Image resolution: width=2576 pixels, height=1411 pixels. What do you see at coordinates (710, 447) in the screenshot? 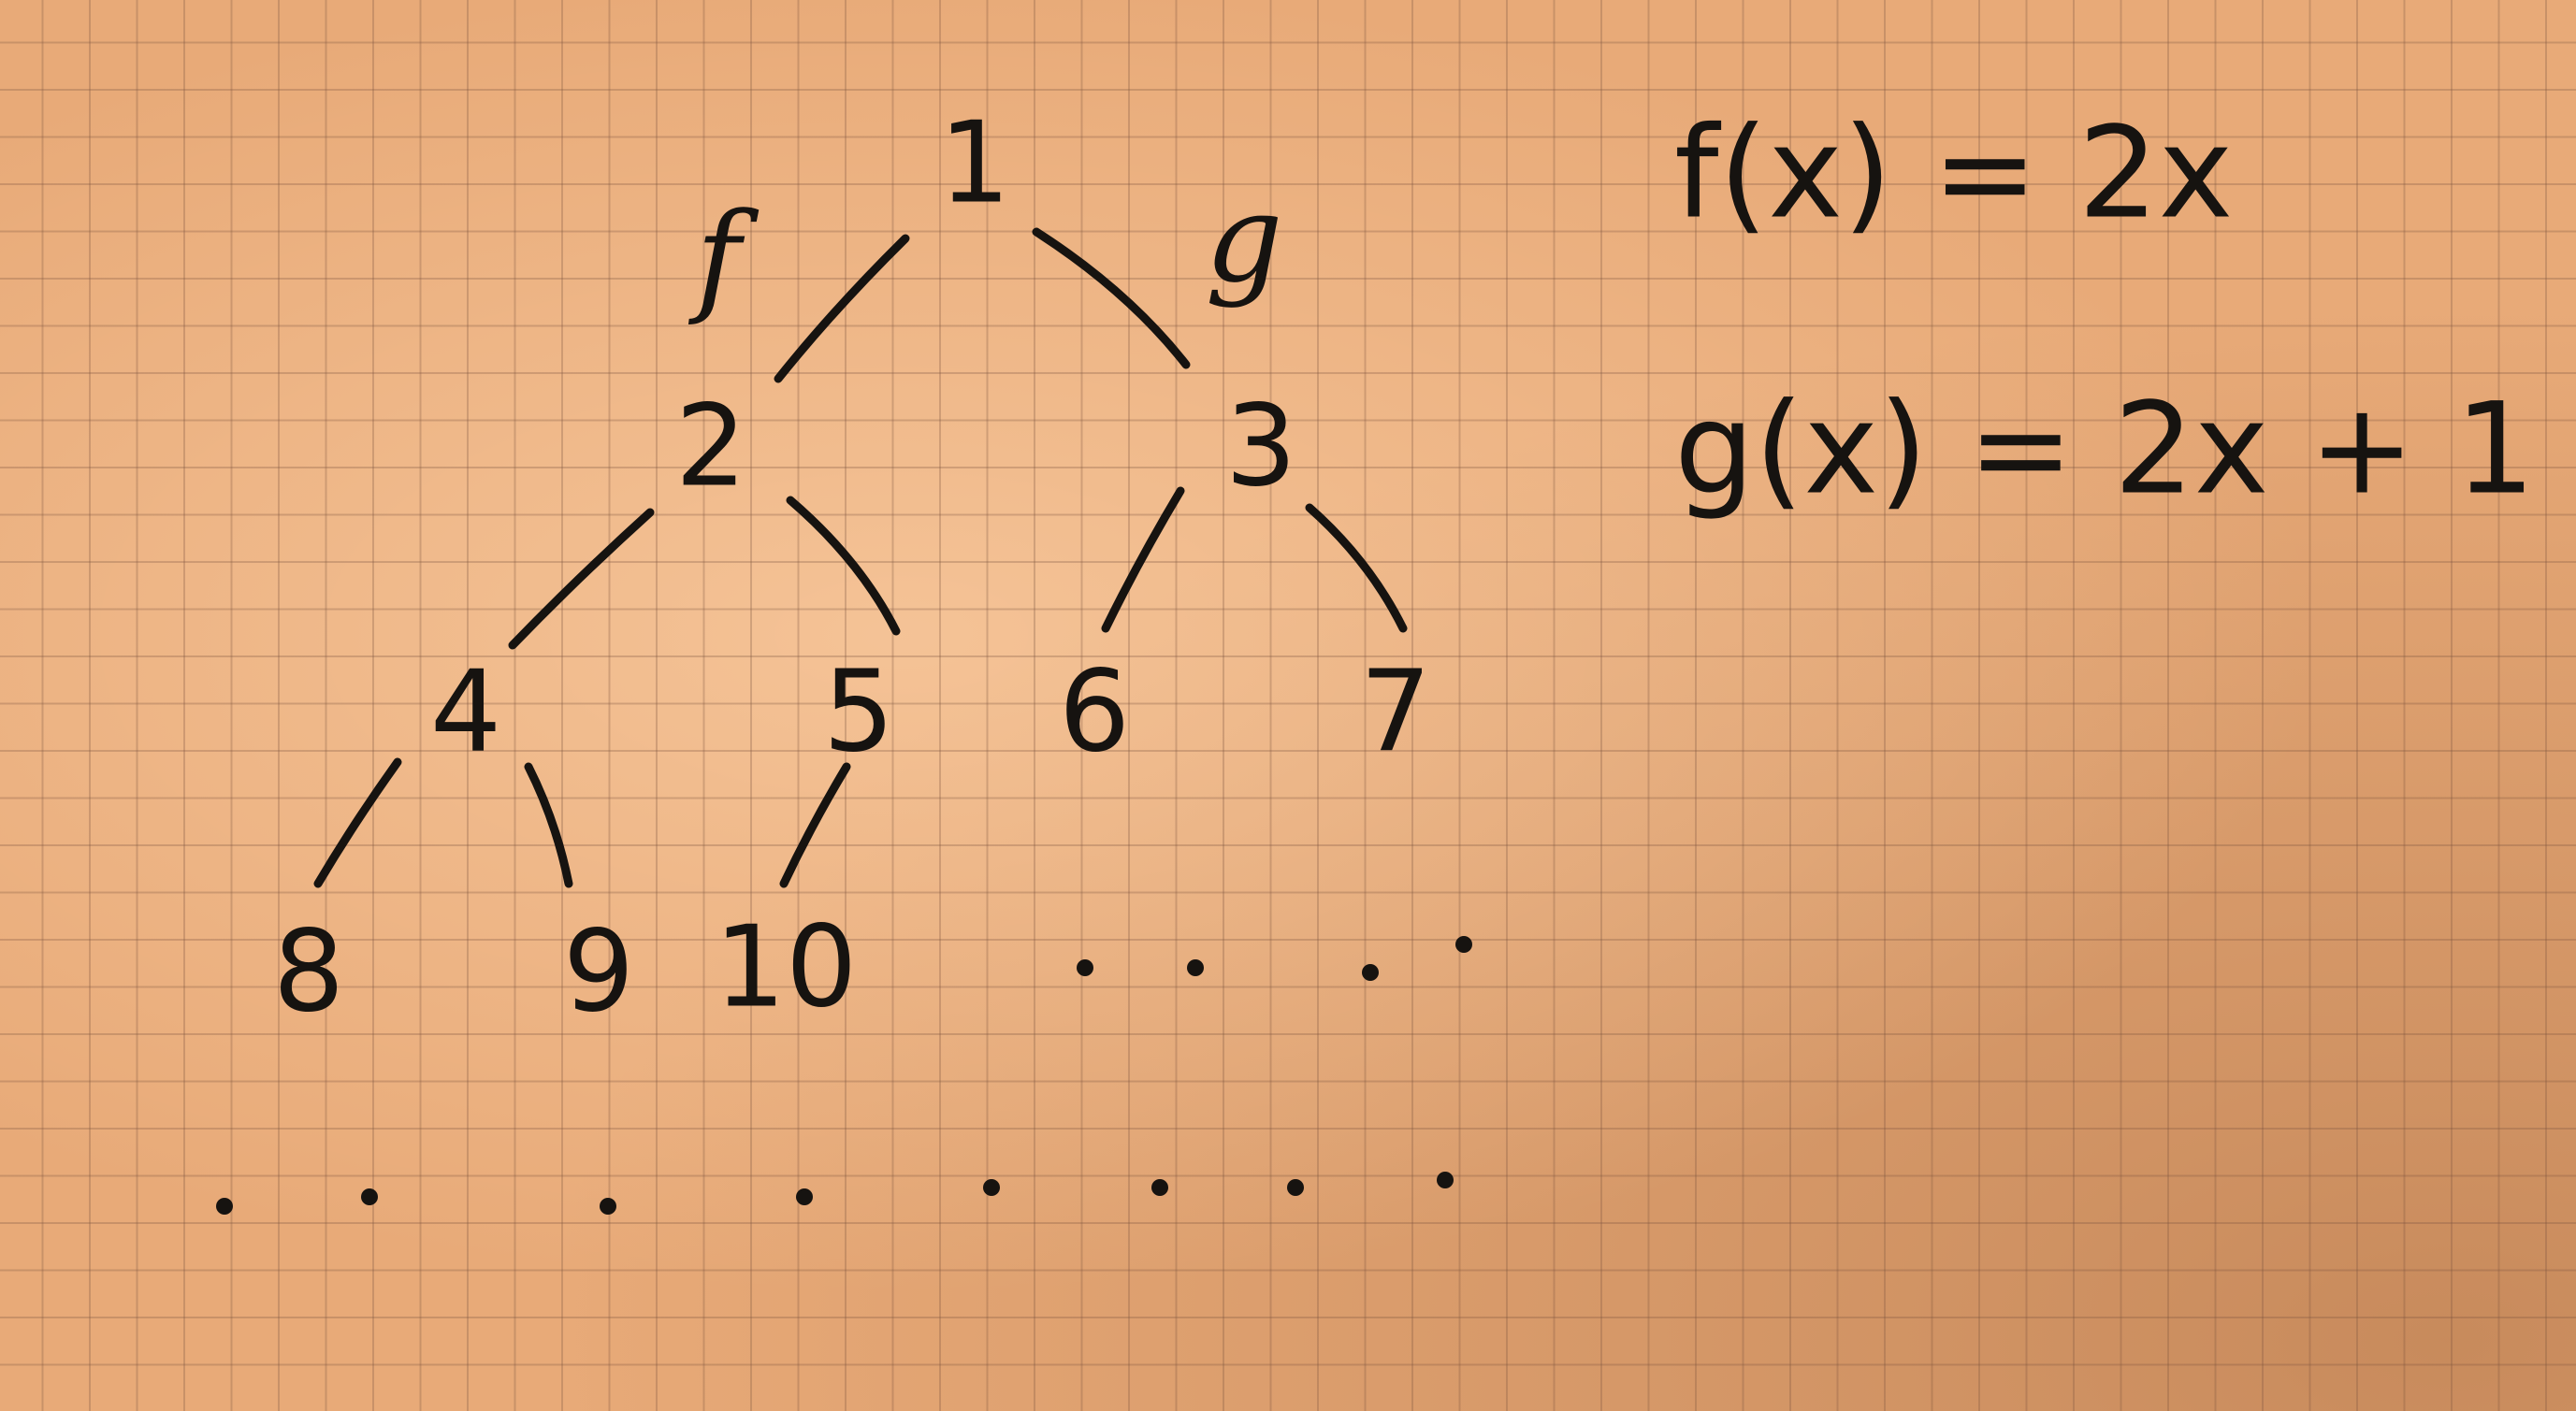
I see `node-2: 2` at bounding box center [710, 447].